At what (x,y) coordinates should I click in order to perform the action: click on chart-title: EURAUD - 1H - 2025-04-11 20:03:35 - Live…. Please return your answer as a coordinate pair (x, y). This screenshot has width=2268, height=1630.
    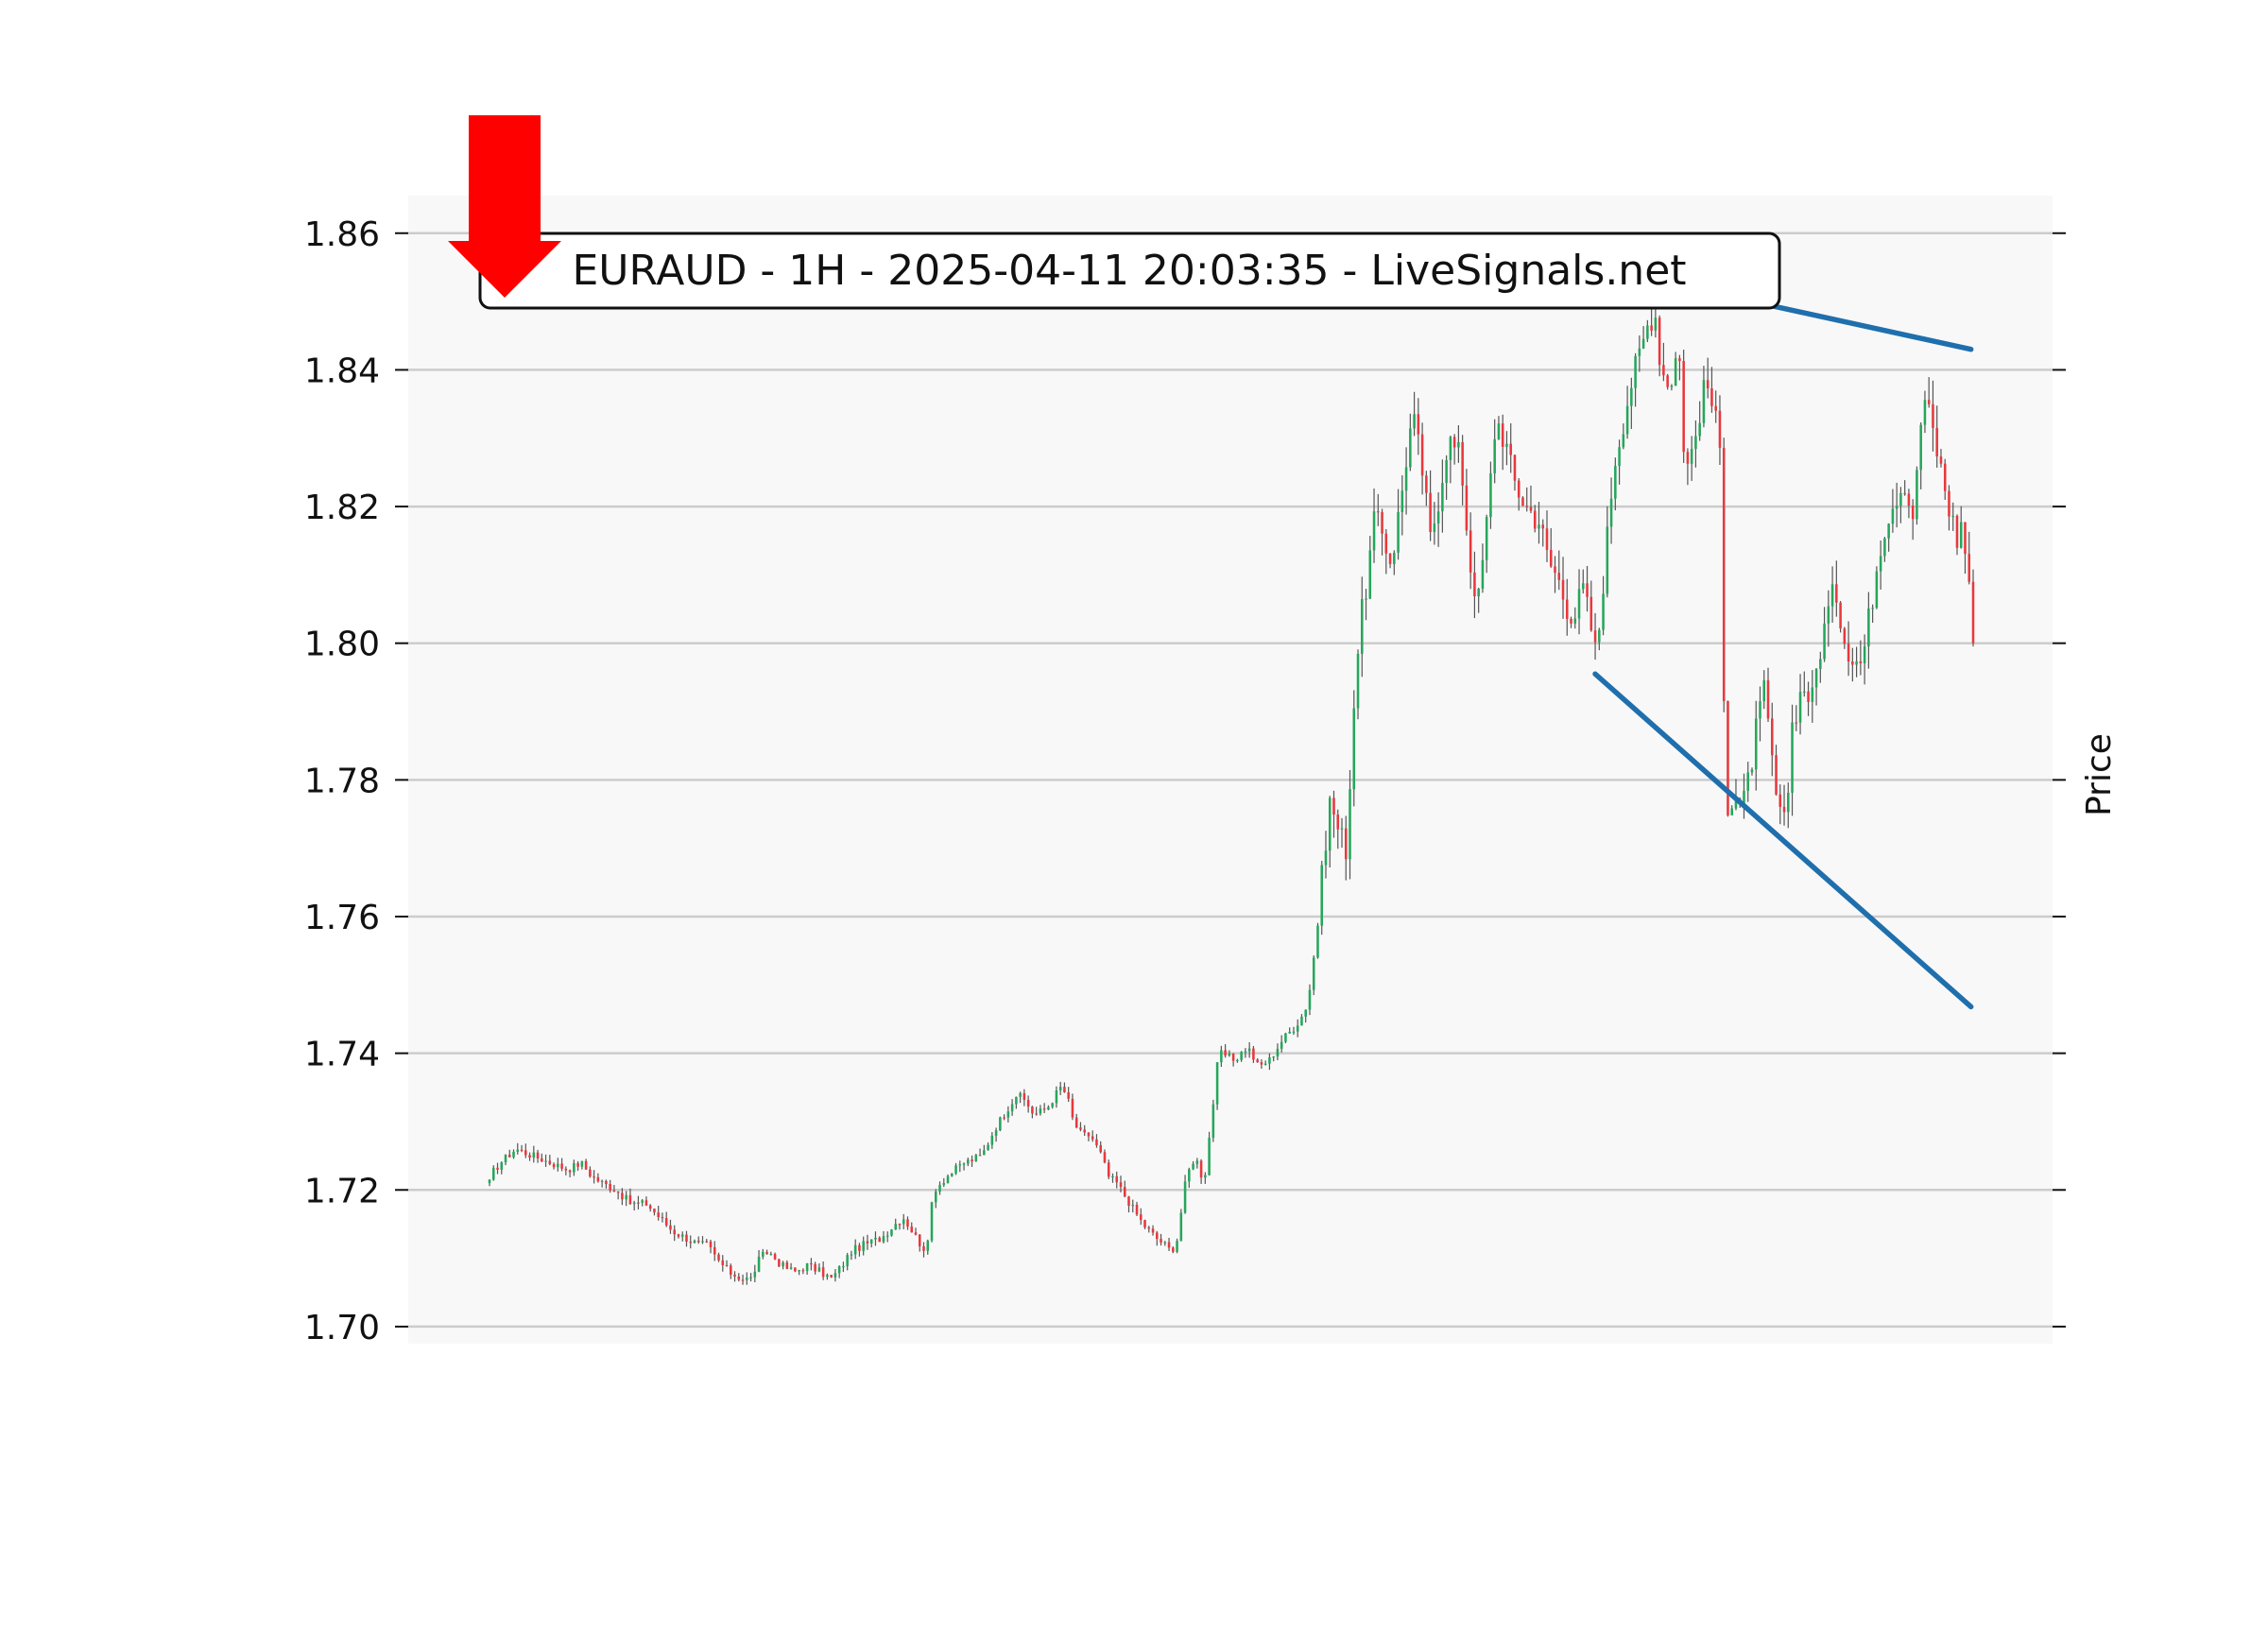
    Looking at the image, I should click on (1129, 271).